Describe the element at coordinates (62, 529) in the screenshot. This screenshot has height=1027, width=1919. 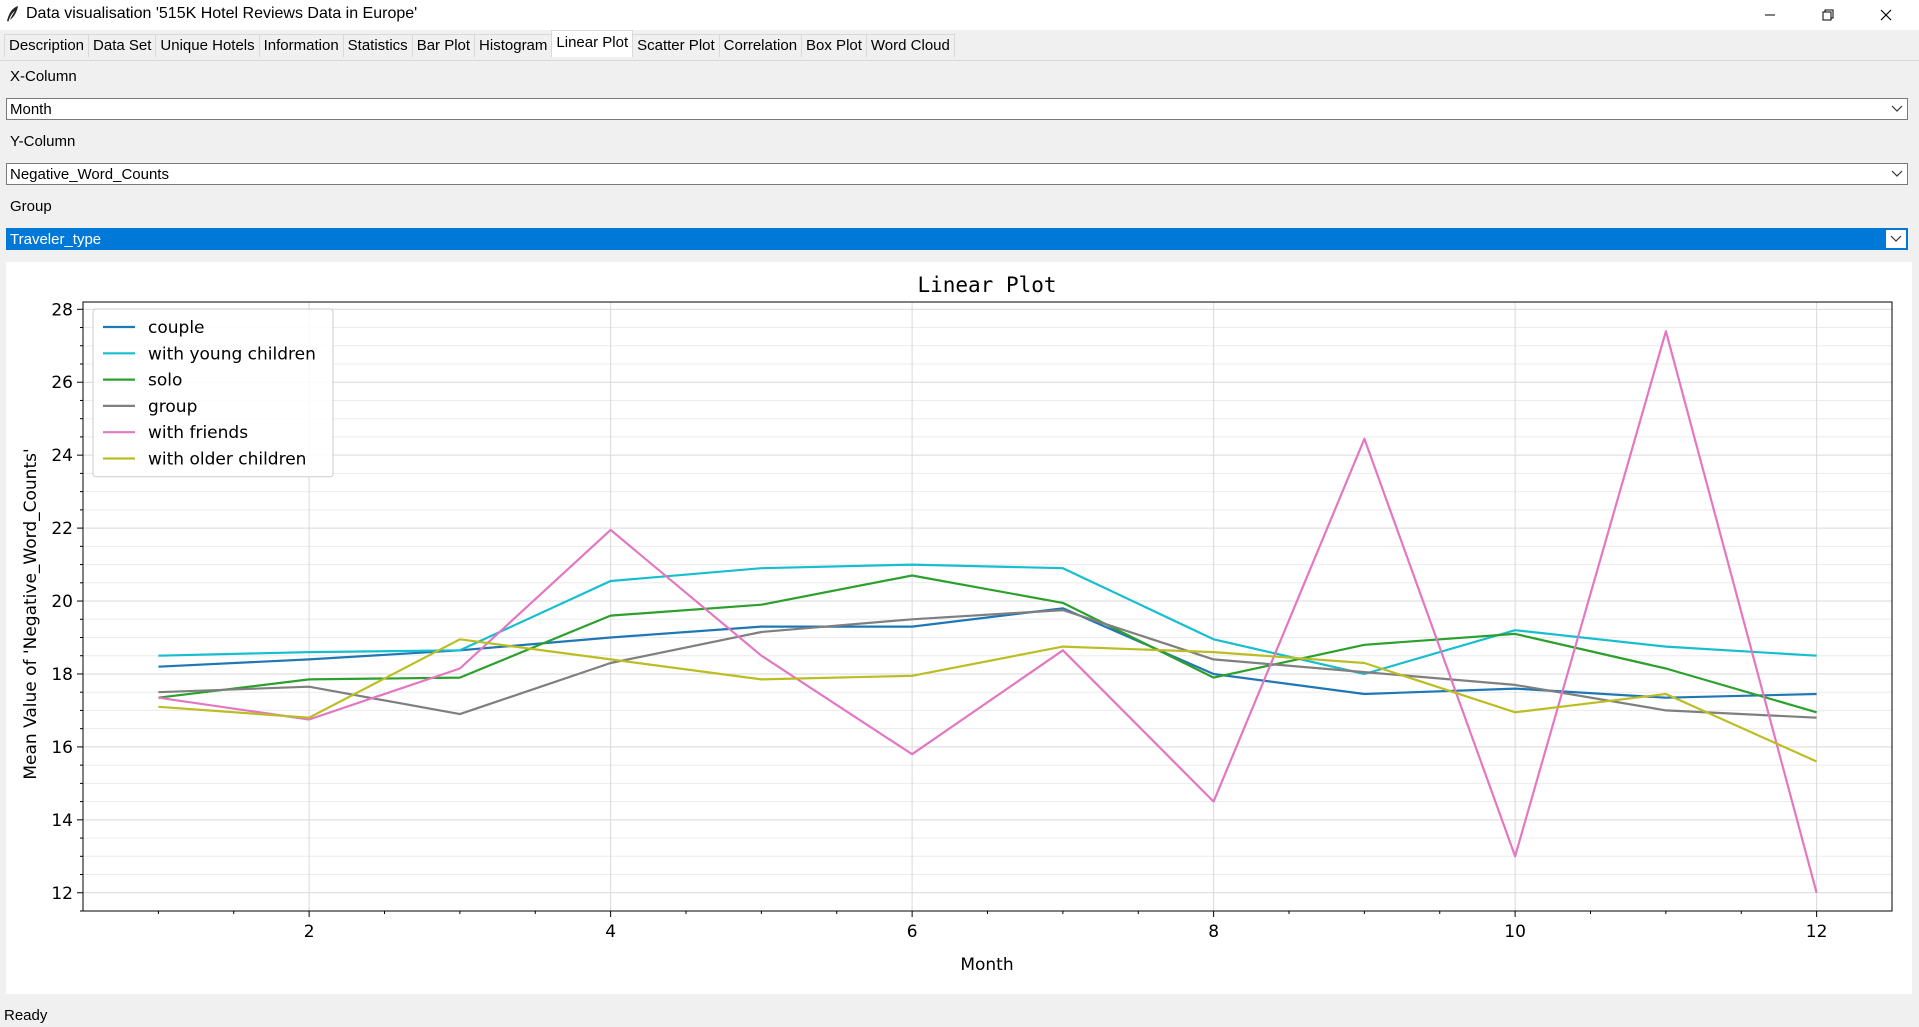
I see `y-tick-label: 22` at that location.